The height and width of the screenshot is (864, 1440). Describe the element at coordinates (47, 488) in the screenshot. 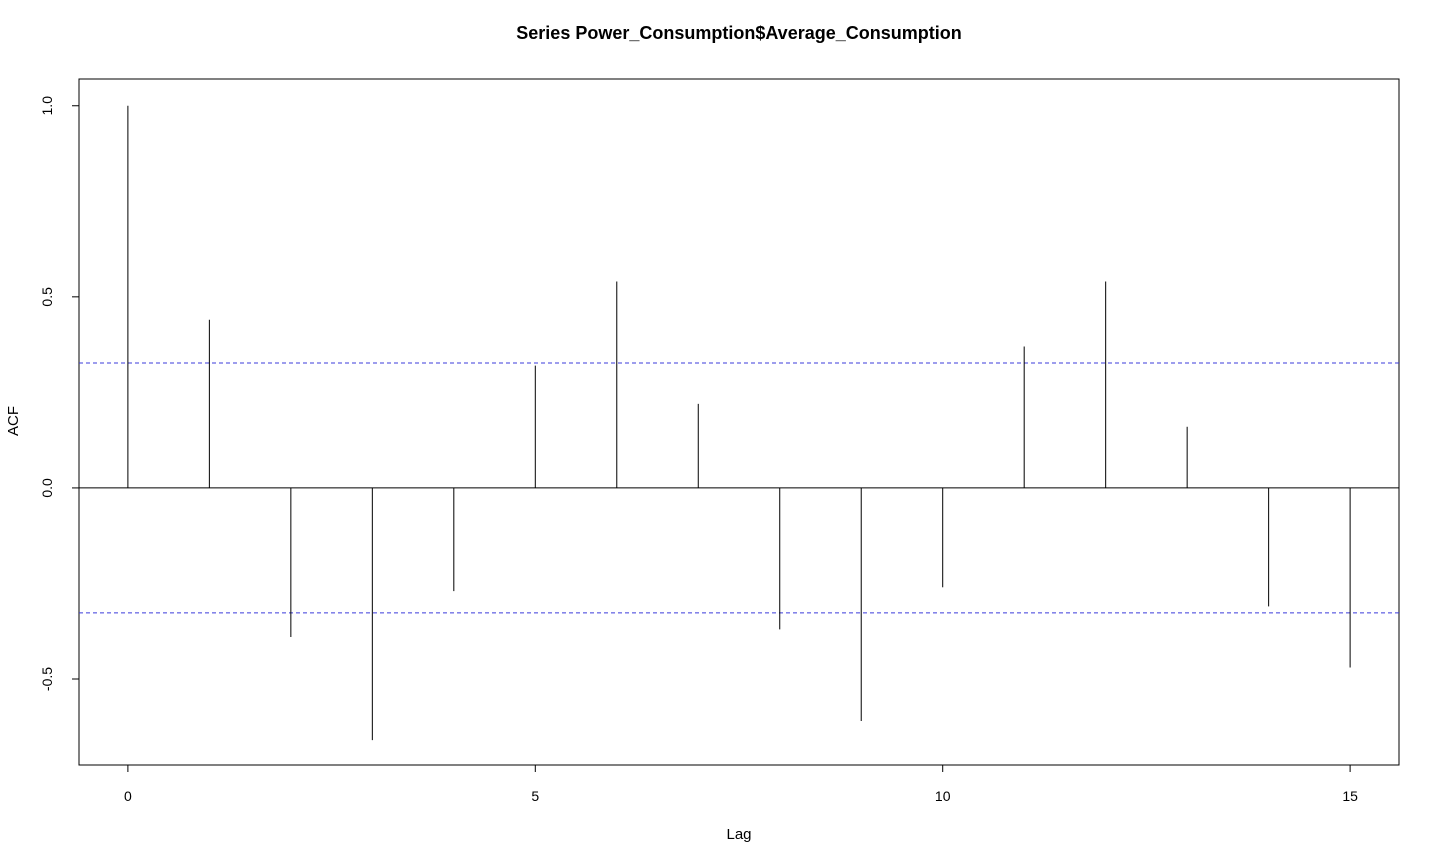

I see `y-tick-label: 0.0` at that location.